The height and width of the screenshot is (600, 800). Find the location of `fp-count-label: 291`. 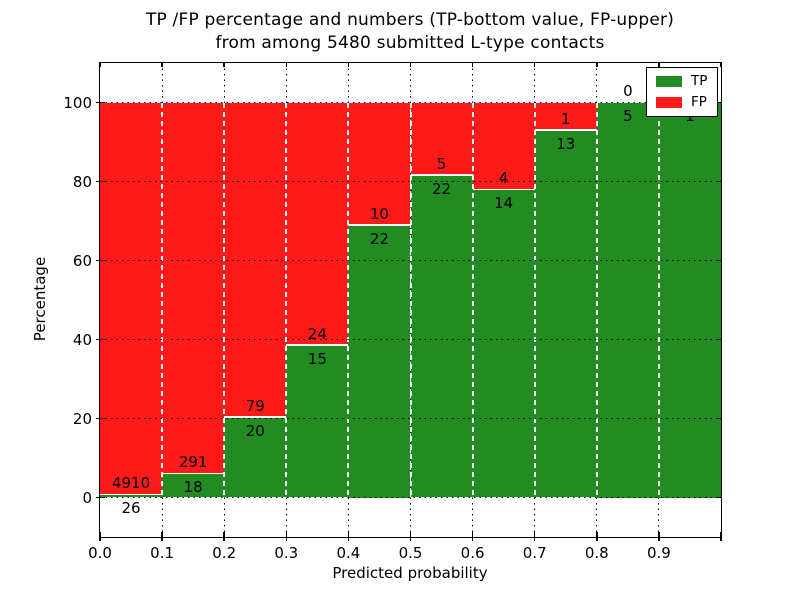

fp-count-label: 291 is located at coordinates (193, 462).